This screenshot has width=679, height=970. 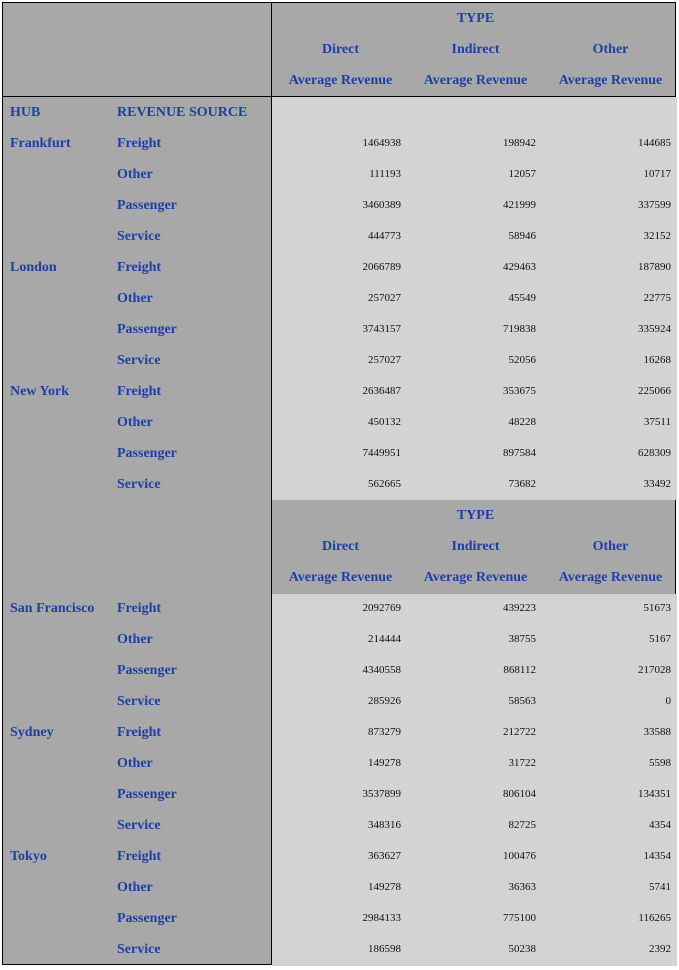 What do you see at coordinates (657, 856) in the screenshot?
I see `cell-other: 14354` at bounding box center [657, 856].